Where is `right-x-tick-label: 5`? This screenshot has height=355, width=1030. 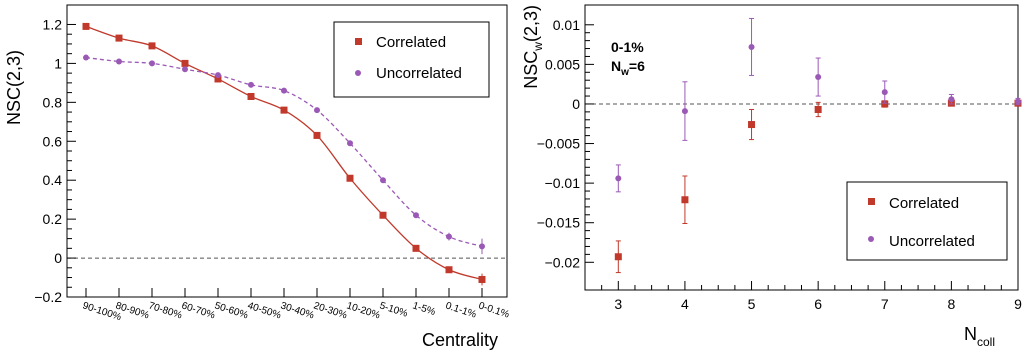
right-x-tick-label: 5 is located at coordinates (752, 304).